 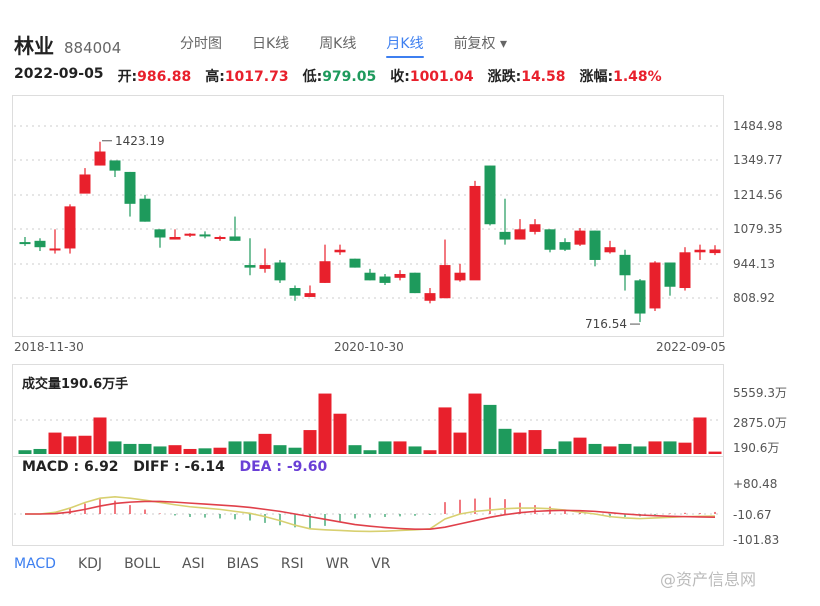 I want to click on tab-daily-k: 日K线, so click(x=271, y=44).